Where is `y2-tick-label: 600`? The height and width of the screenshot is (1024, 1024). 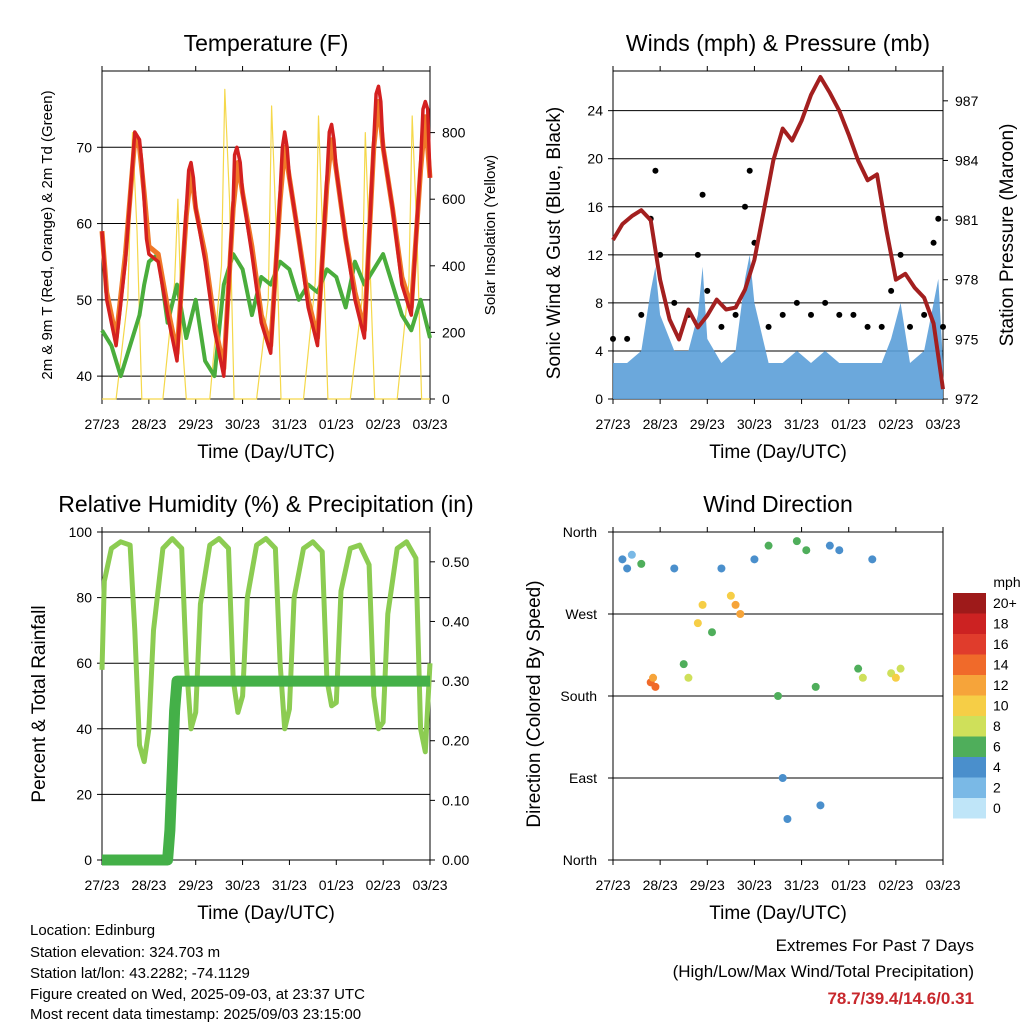 y2-tick-label: 600 is located at coordinates (454, 199).